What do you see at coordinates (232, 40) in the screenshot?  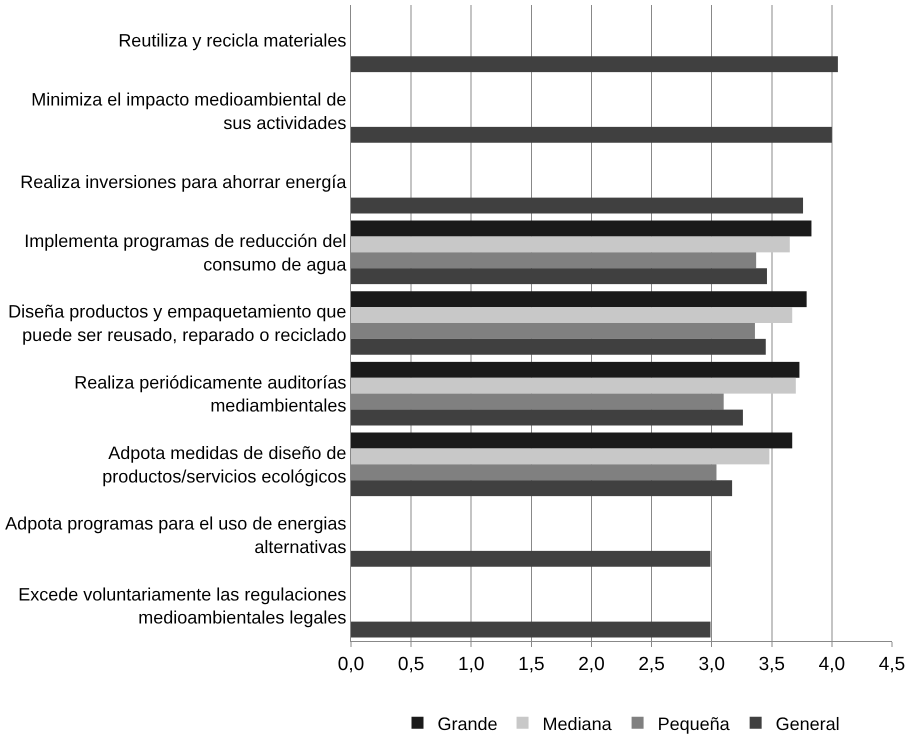 I see `y-tick-label: Reutiliza y recicla materiales` at bounding box center [232, 40].